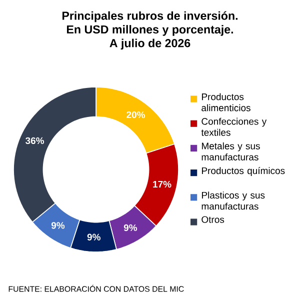 This screenshot has width=300, height=300. What do you see at coordinates (231, 151) in the screenshot?
I see `legend-label: Metales y sus manufacturas` at bounding box center [231, 151].